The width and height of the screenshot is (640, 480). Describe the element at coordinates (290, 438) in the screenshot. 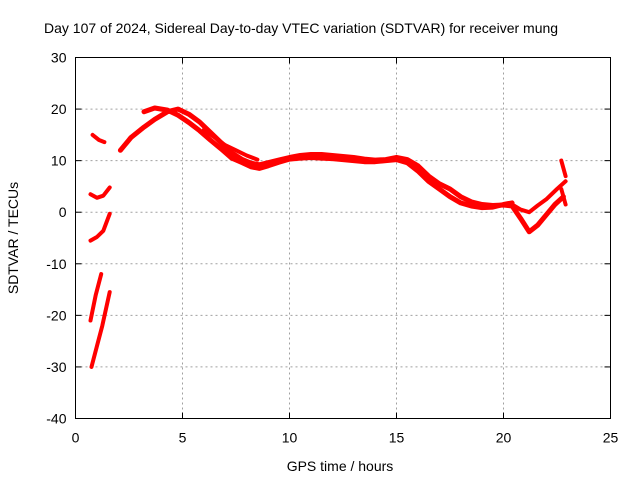

I see `x-tick-label: 10` at that location.